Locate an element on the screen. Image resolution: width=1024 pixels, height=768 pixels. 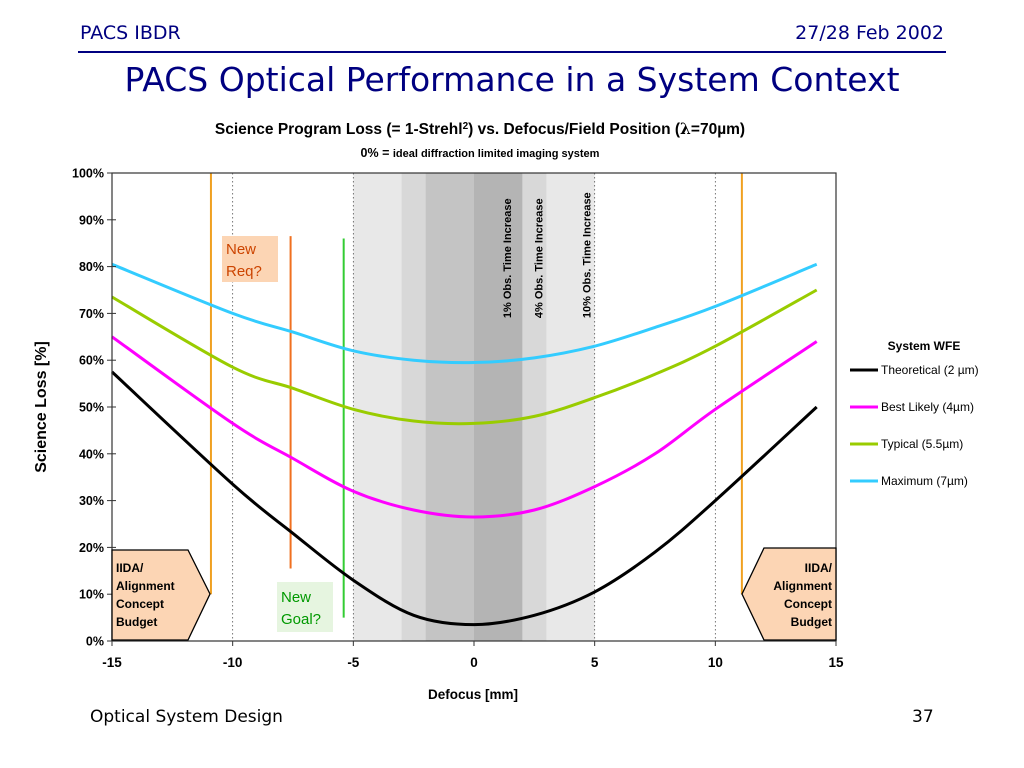
legend-label-0: Theoretical (2 µm) is located at coordinates (930, 370).